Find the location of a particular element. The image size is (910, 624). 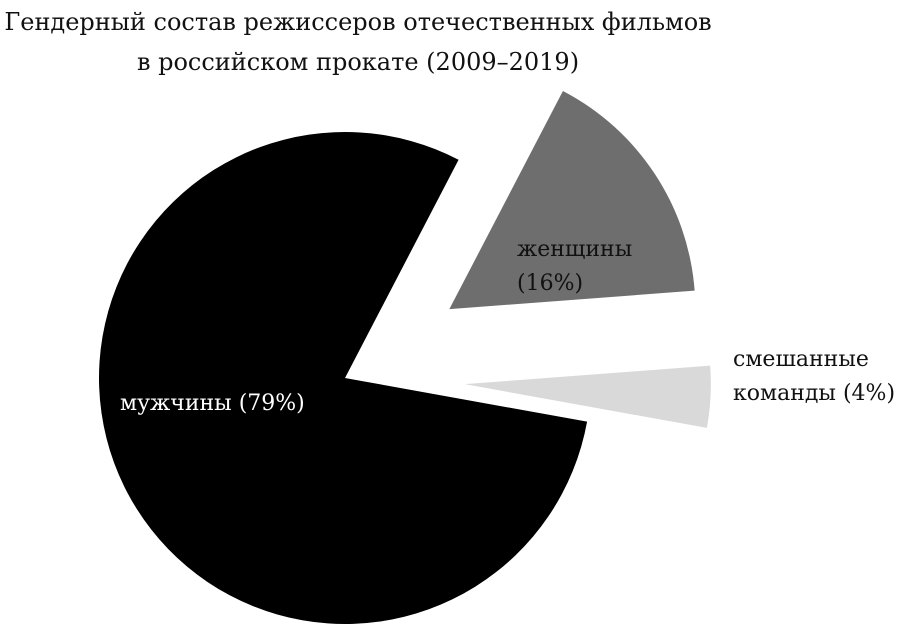

slice-label: смешанные команды (4%) is located at coordinates (821, 377).